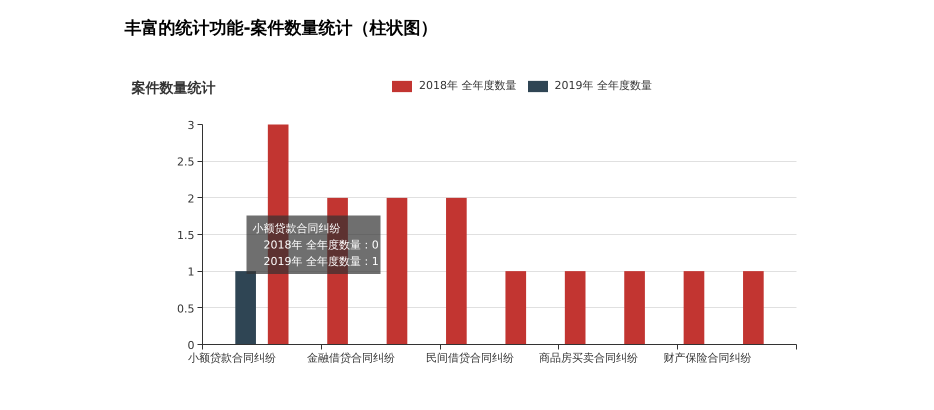  What do you see at coordinates (467, 85) in the screenshot?
I see `legend-label: 2018年 全年度数量` at bounding box center [467, 85].